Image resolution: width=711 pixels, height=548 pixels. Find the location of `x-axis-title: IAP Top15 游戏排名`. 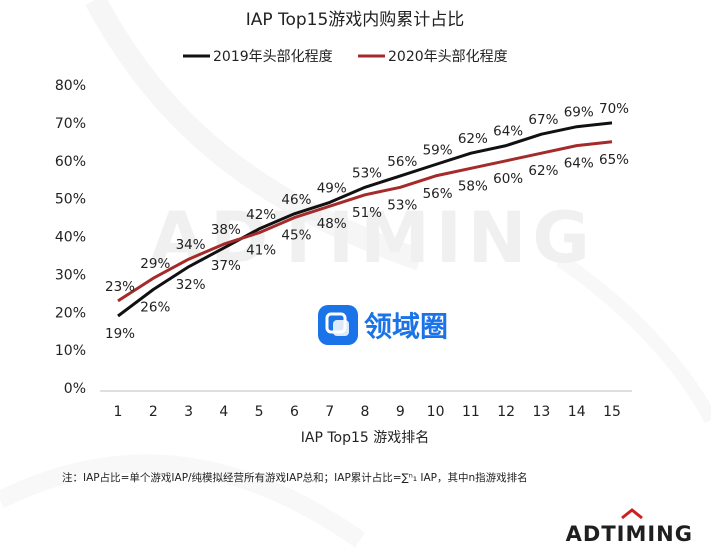

x-axis-title: IAP Top15 游戏排名 is located at coordinates (365, 438).